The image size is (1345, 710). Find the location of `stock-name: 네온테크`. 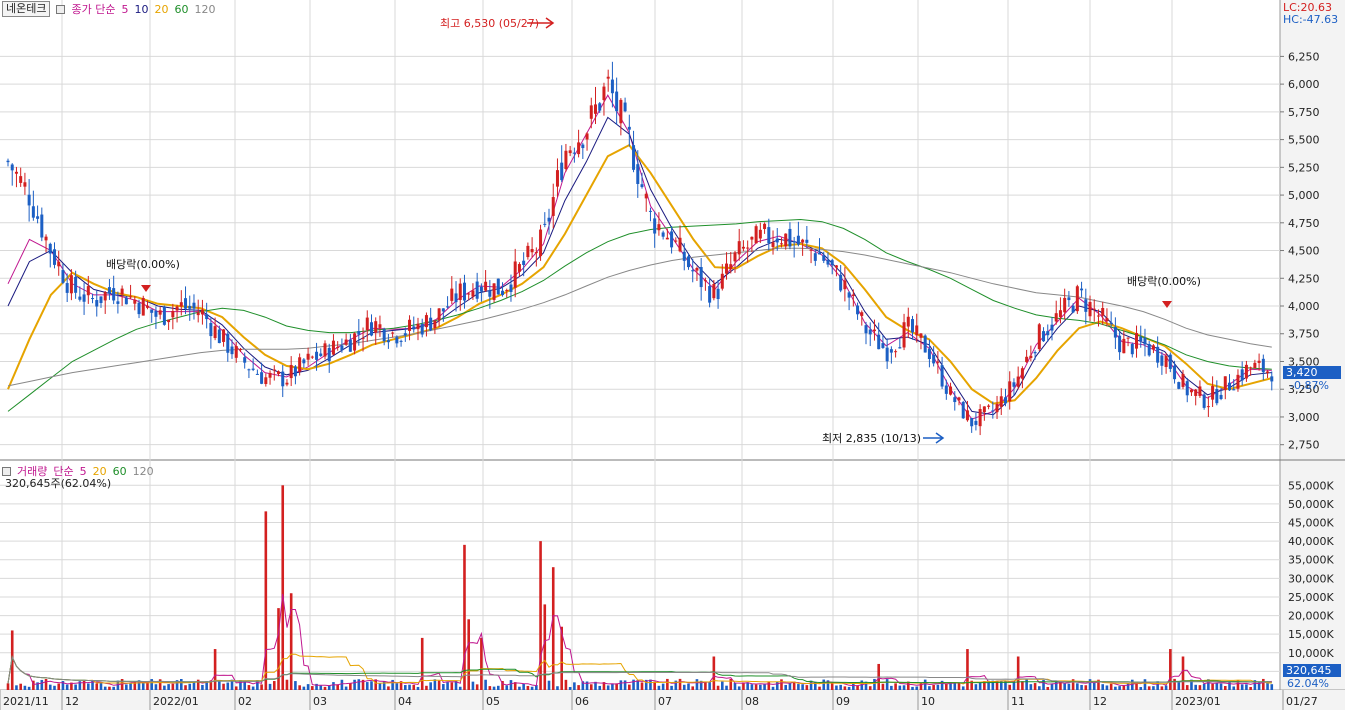

stock-name: 네온테크 is located at coordinates (26, 9).